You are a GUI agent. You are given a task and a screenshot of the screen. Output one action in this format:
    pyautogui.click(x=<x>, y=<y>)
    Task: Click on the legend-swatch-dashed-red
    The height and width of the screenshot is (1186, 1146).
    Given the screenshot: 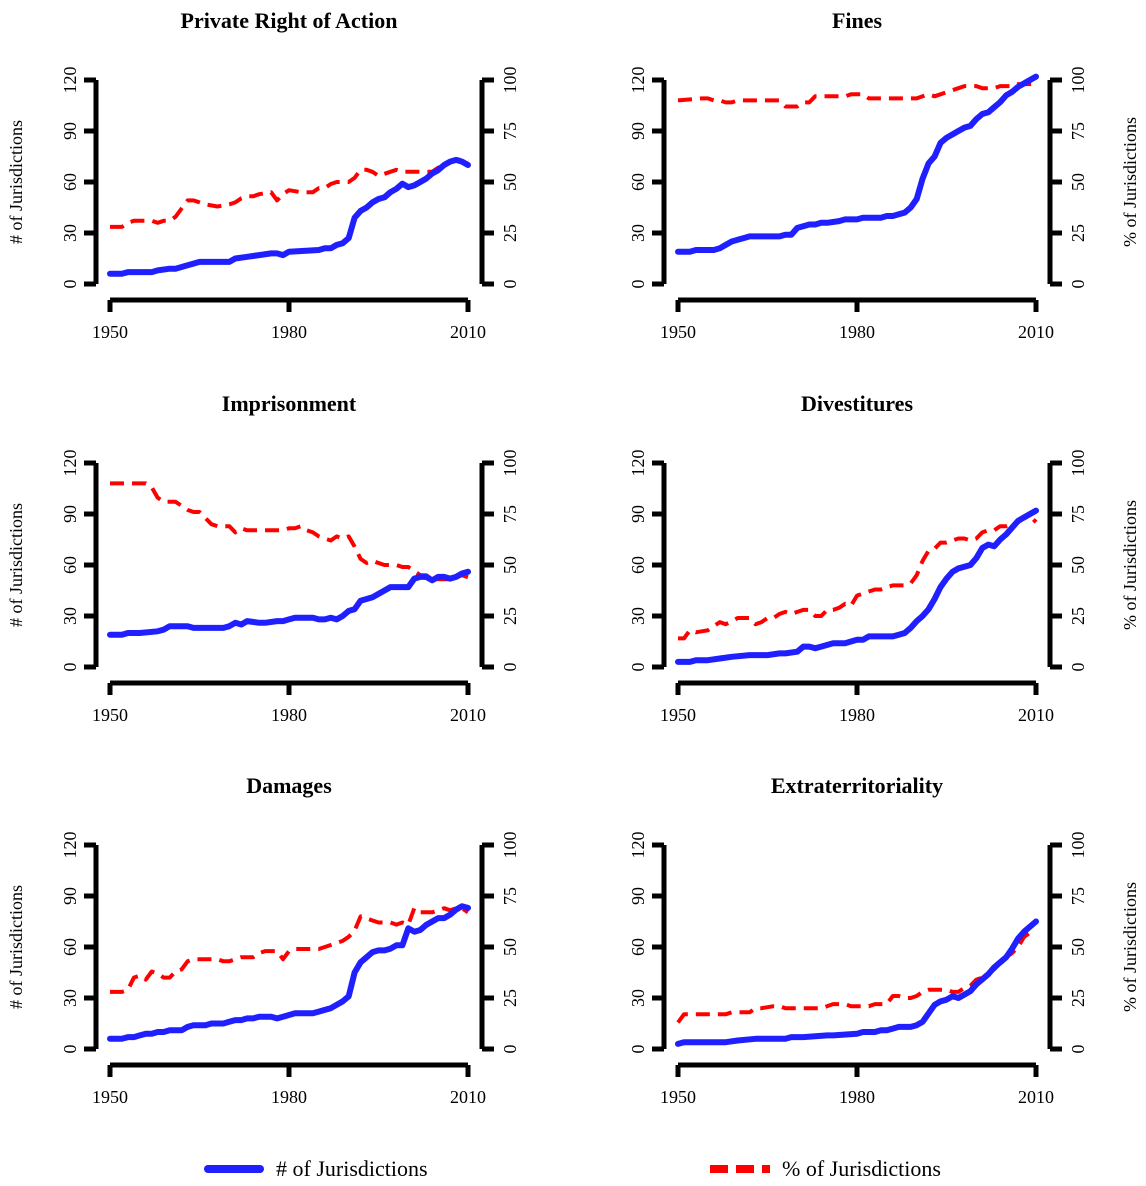 What is the action you would take?
    pyautogui.click(x=740, y=1169)
    